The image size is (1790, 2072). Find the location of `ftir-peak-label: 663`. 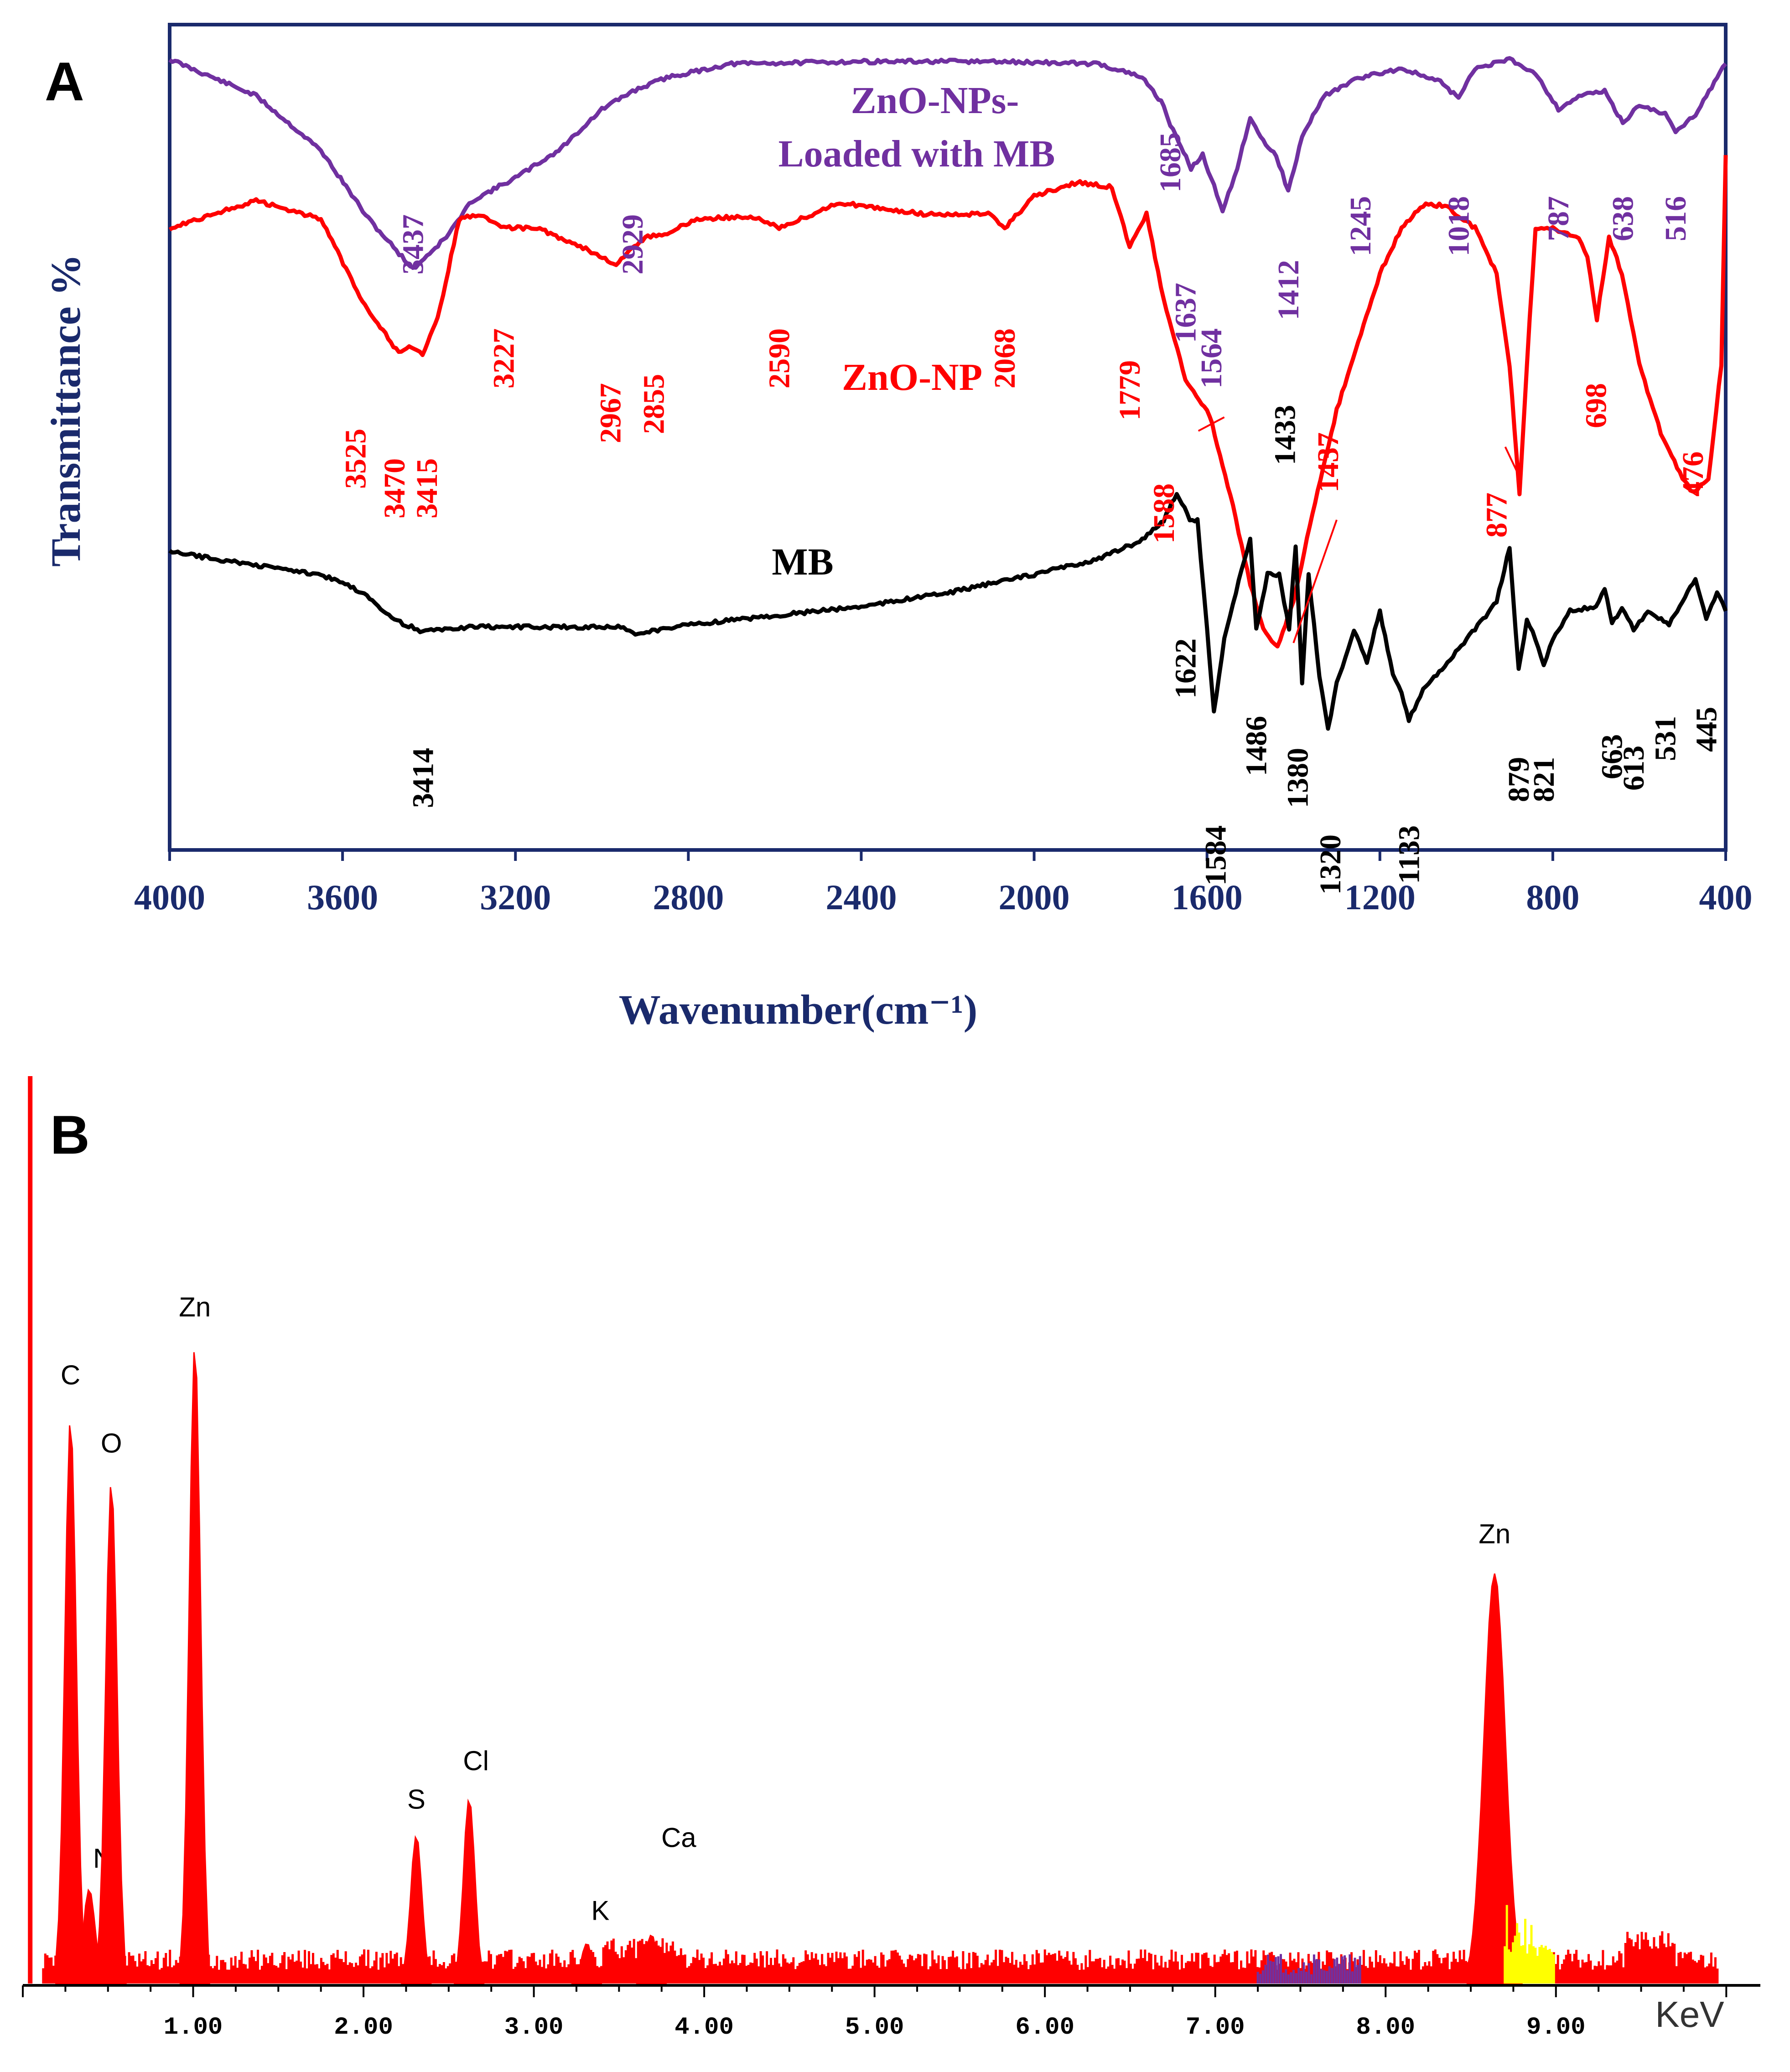

ftir-peak-label: 663 is located at coordinates (1612, 756).